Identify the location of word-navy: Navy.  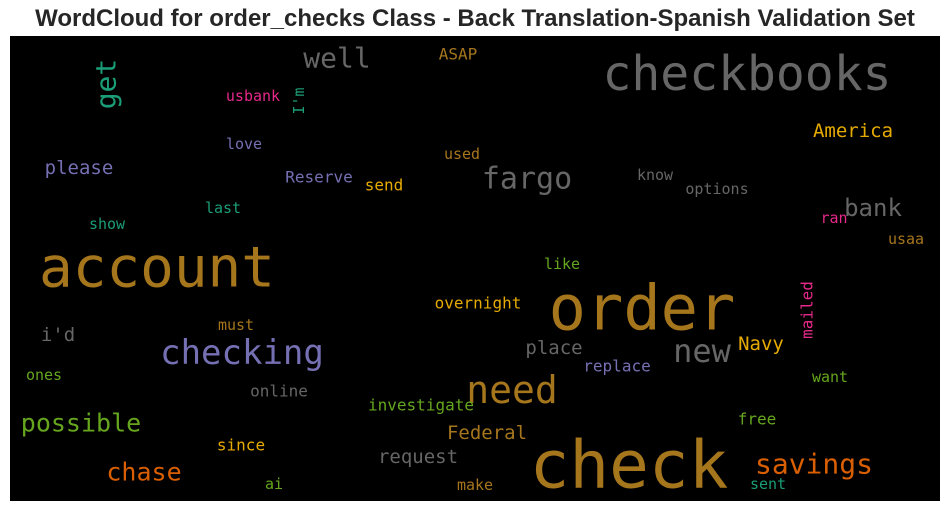
(761, 344).